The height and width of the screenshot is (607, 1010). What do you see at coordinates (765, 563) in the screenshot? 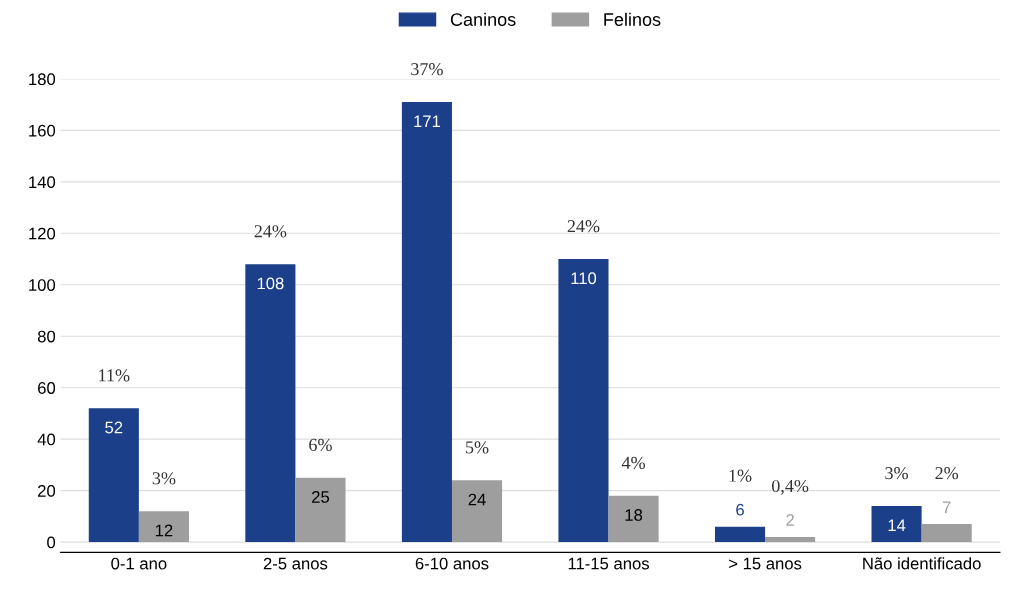
I see `x-tick-label: > 15 anos` at bounding box center [765, 563].